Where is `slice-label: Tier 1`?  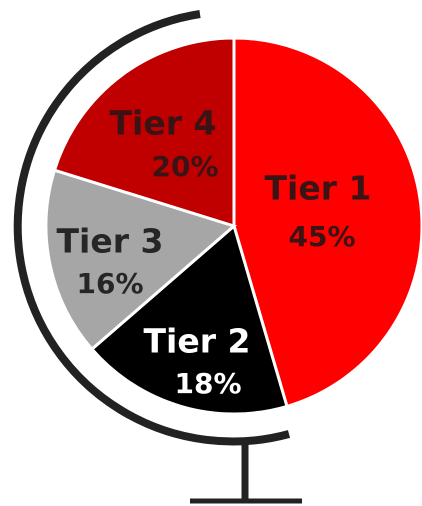 slice-label: Tier 1 is located at coordinates (318, 188).